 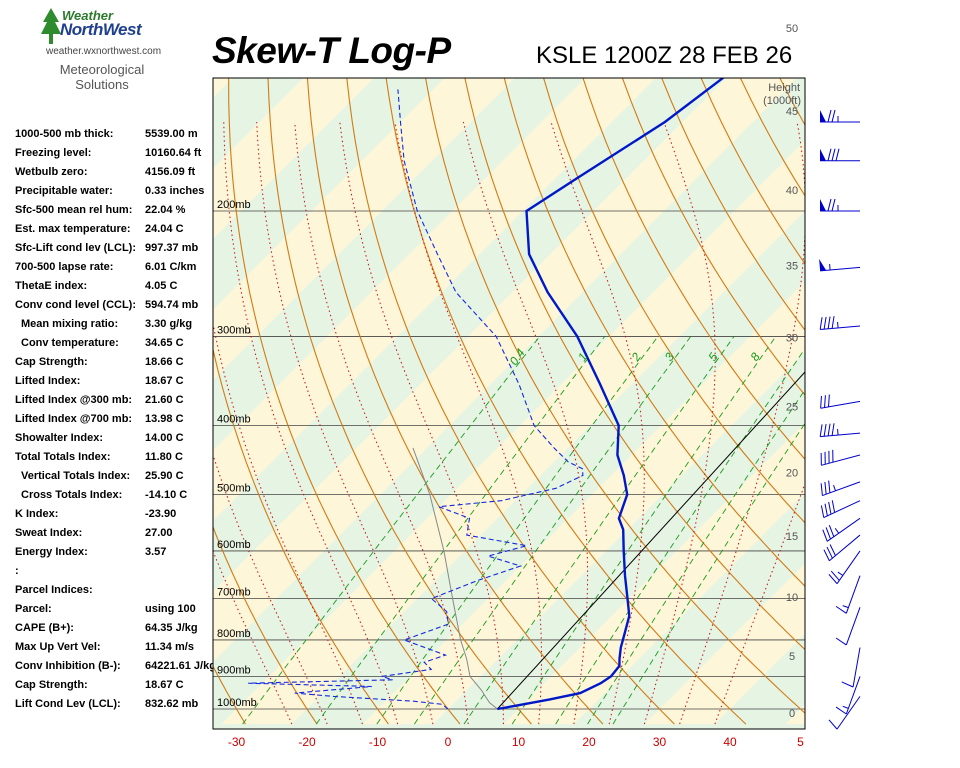 What do you see at coordinates (175, 191) in the screenshot?
I see `index-value: 0.33 inches` at bounding box center [175, 191].